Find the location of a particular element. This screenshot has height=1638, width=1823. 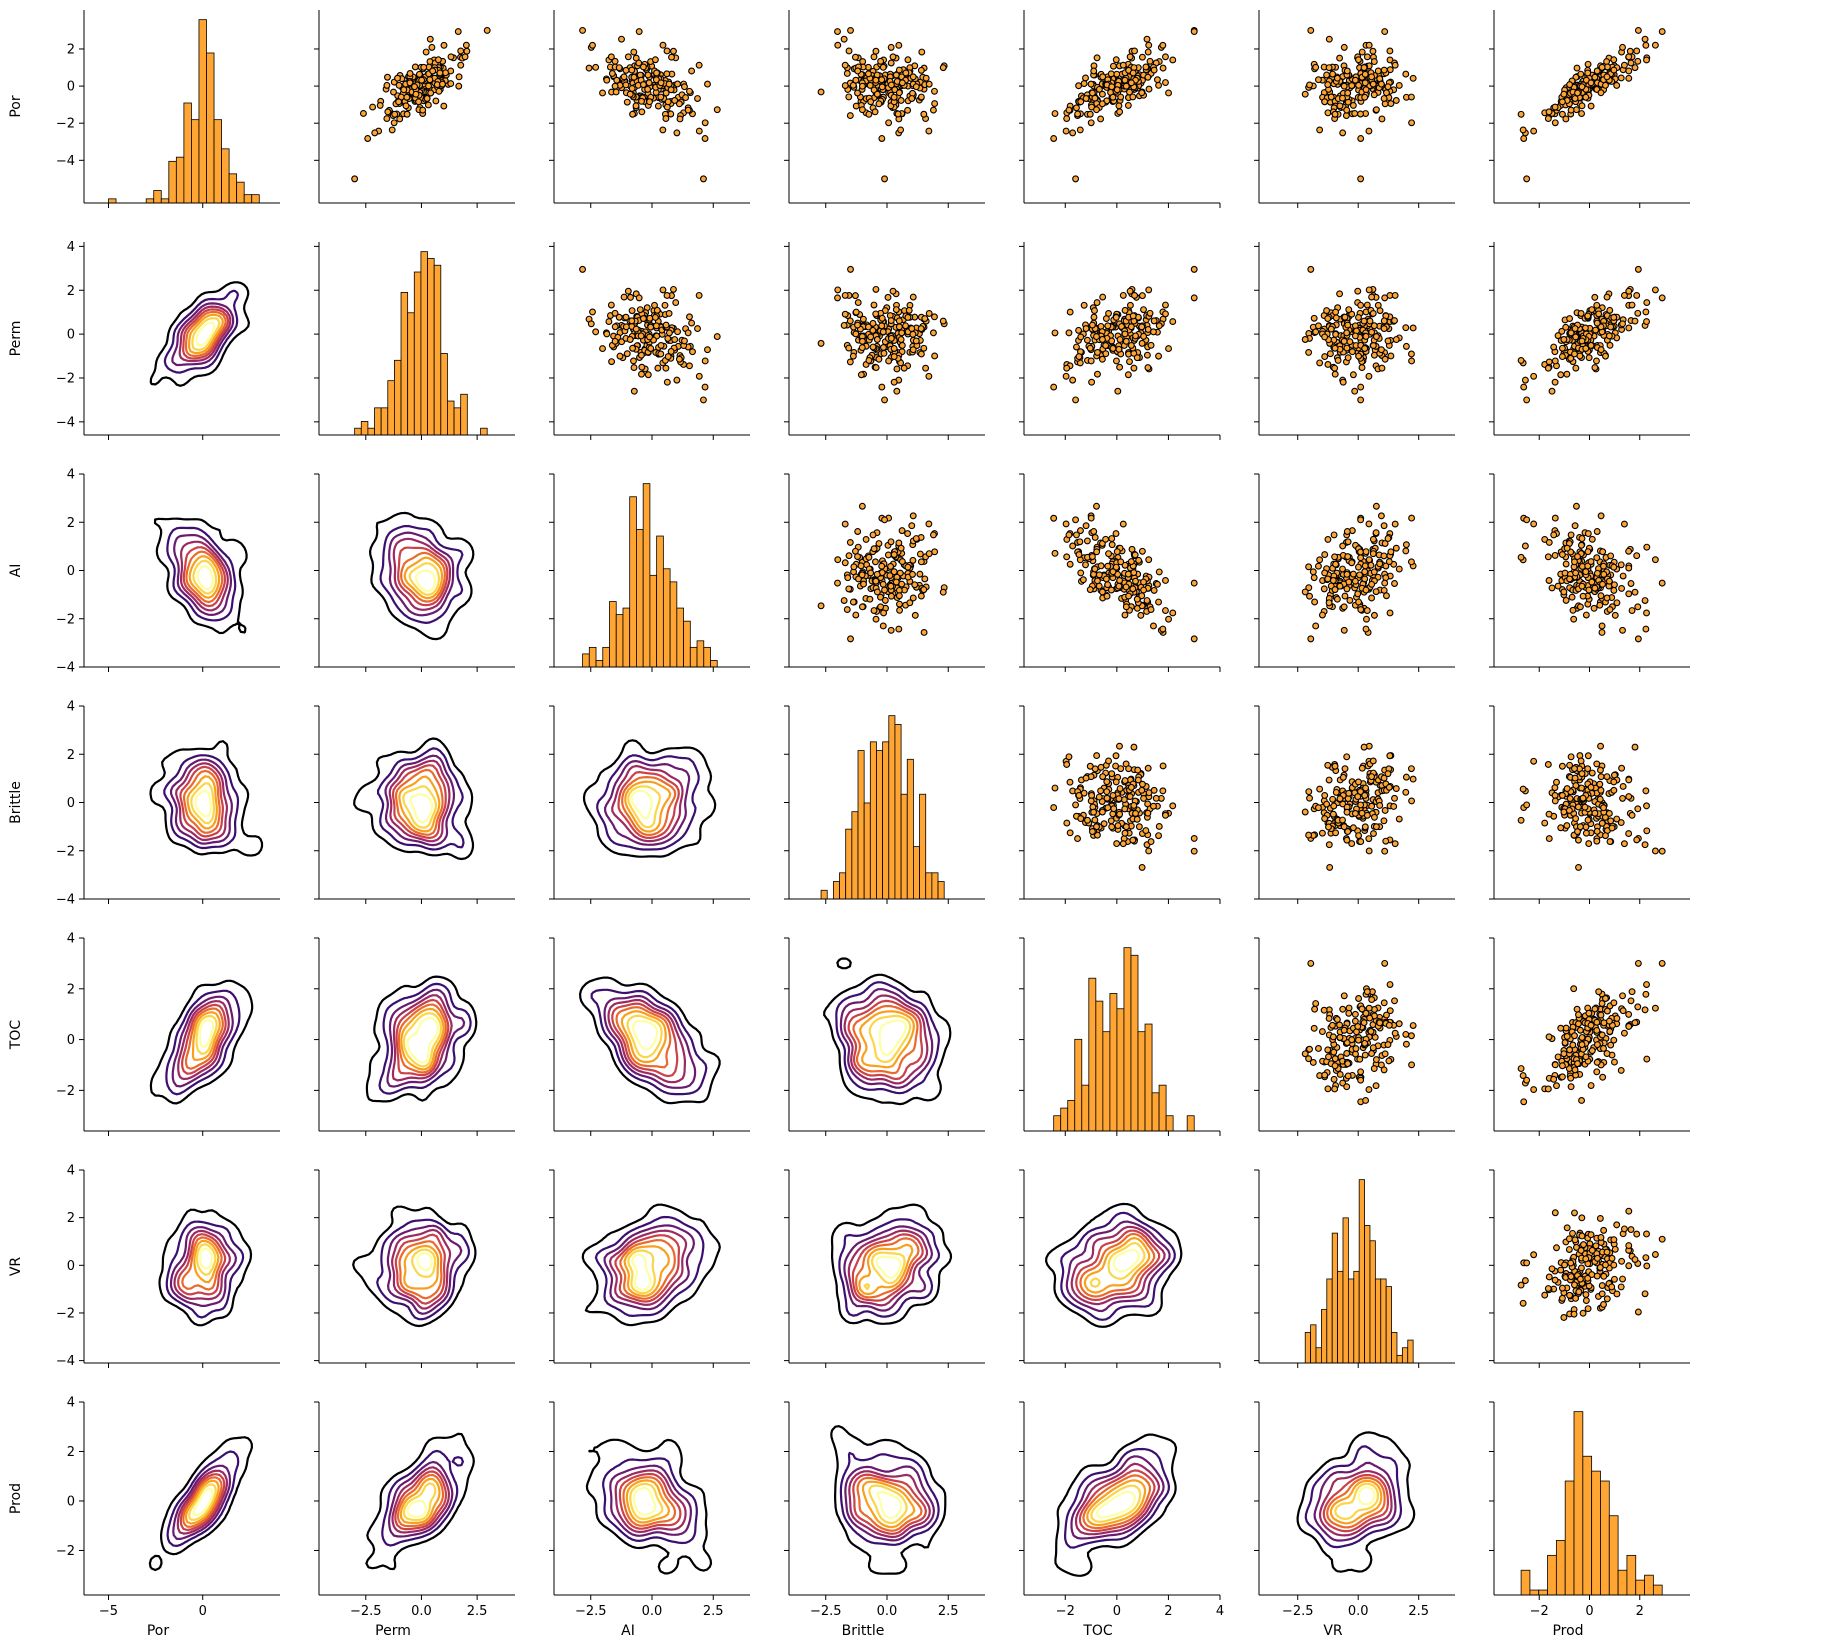

y-tick-label: −4 is located at coordinates (65, 1361).